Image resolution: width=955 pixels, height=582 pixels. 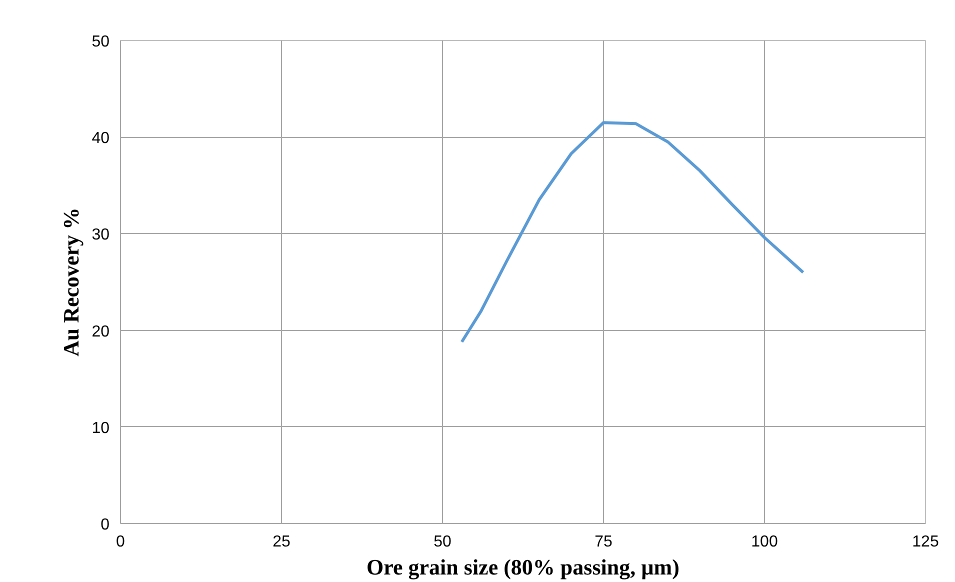 I want to click on y-tick-label: 50, so click(x=101, y=42).